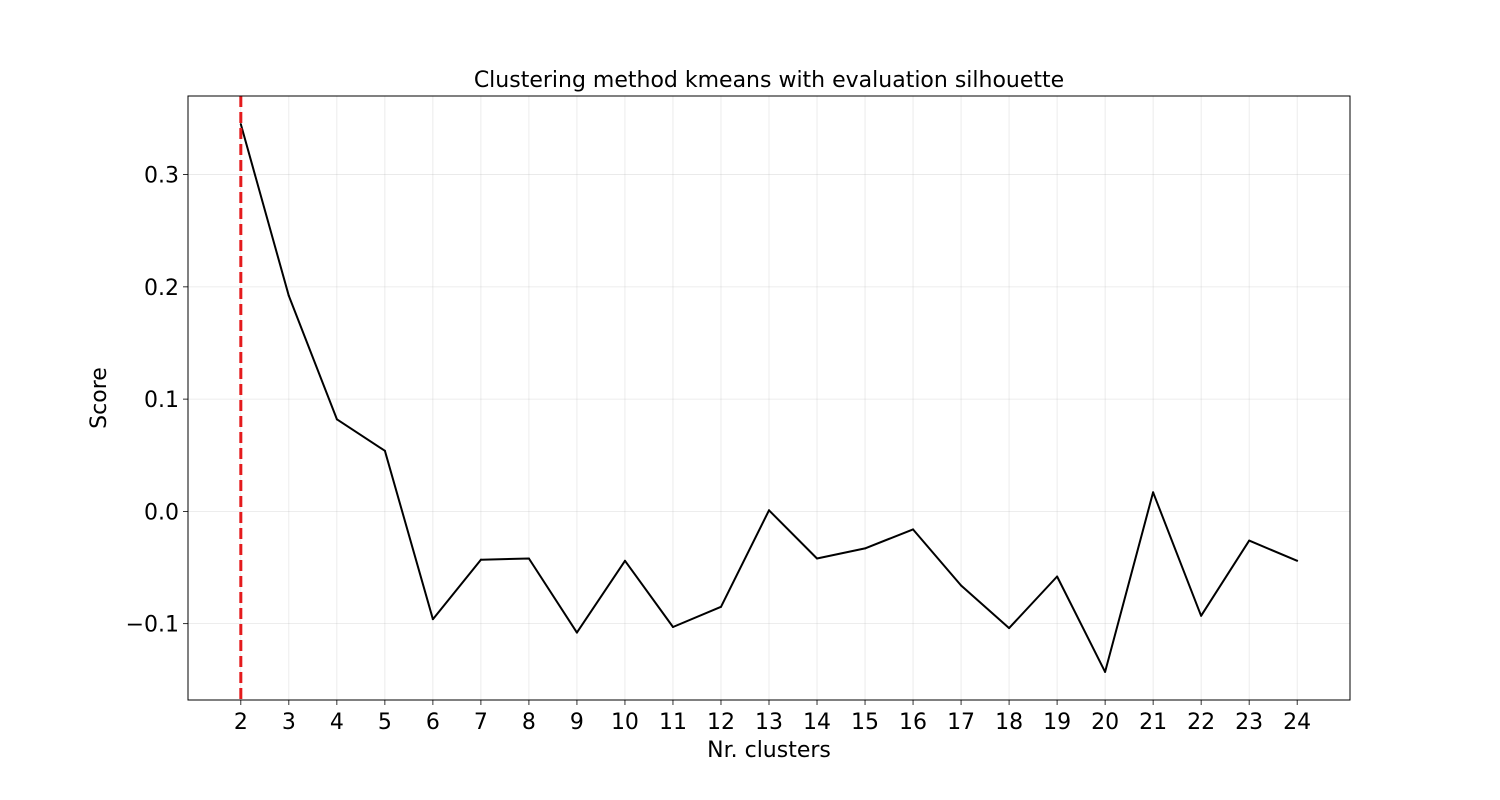  I want to click on y-tick-label: 0.3, so click(161, 176).